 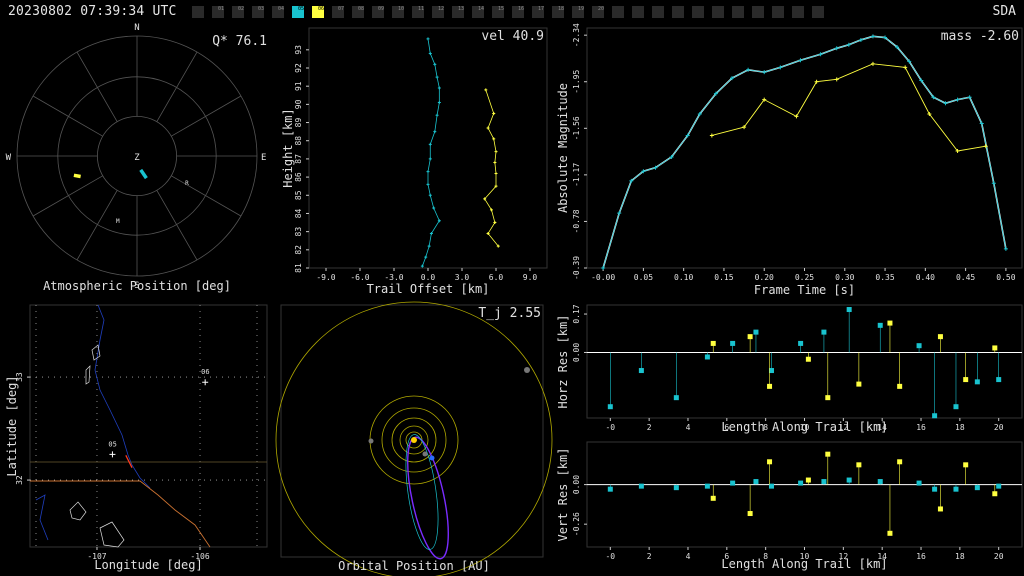 I want to click on y-tick-label: 0.00, so click(x=576, y=484).